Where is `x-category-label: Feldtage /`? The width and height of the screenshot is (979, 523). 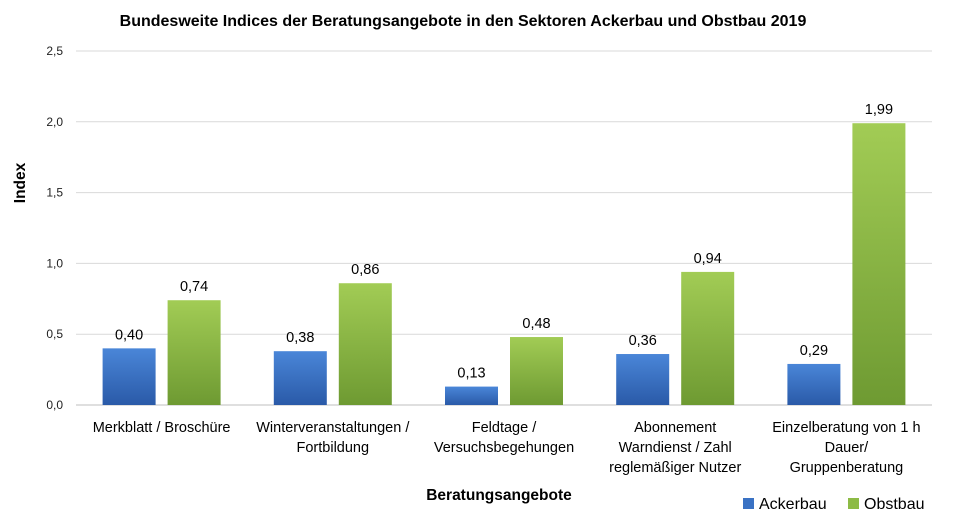 x-category-label: Feldtage / is located at coordinates (504, 428).